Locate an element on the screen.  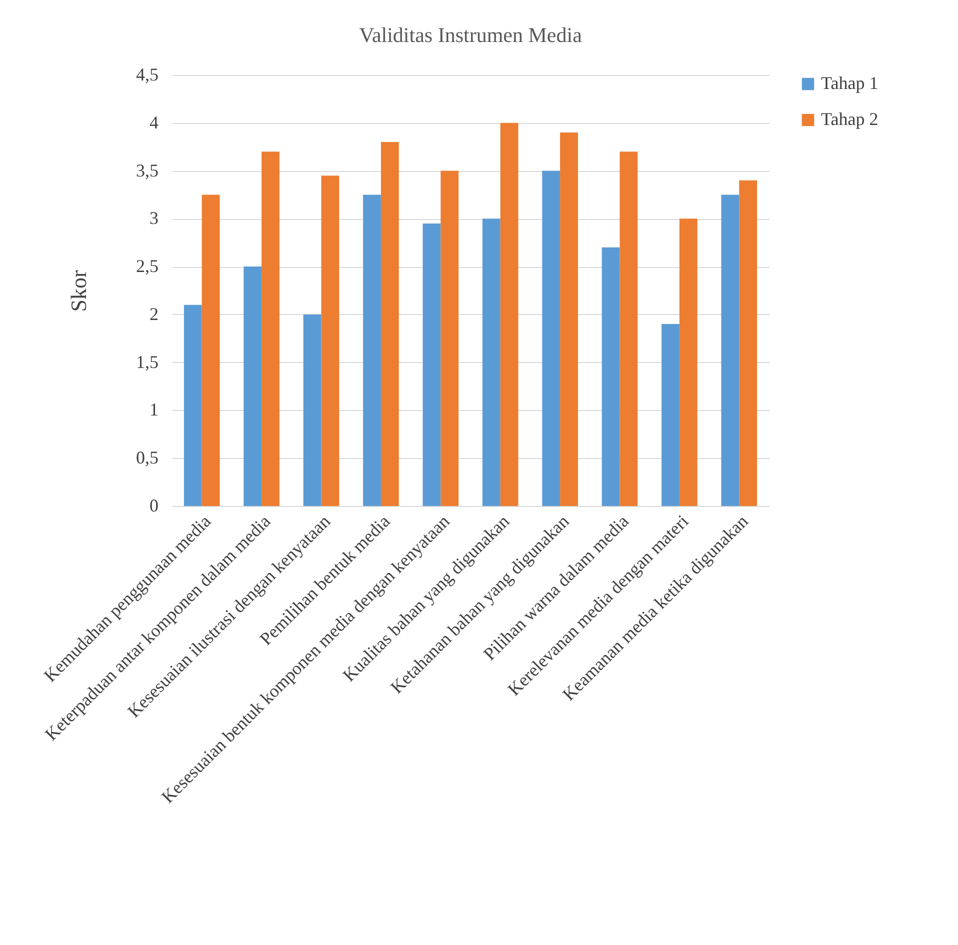
y-tick-label: 2 is located at coordinates (154, 314).